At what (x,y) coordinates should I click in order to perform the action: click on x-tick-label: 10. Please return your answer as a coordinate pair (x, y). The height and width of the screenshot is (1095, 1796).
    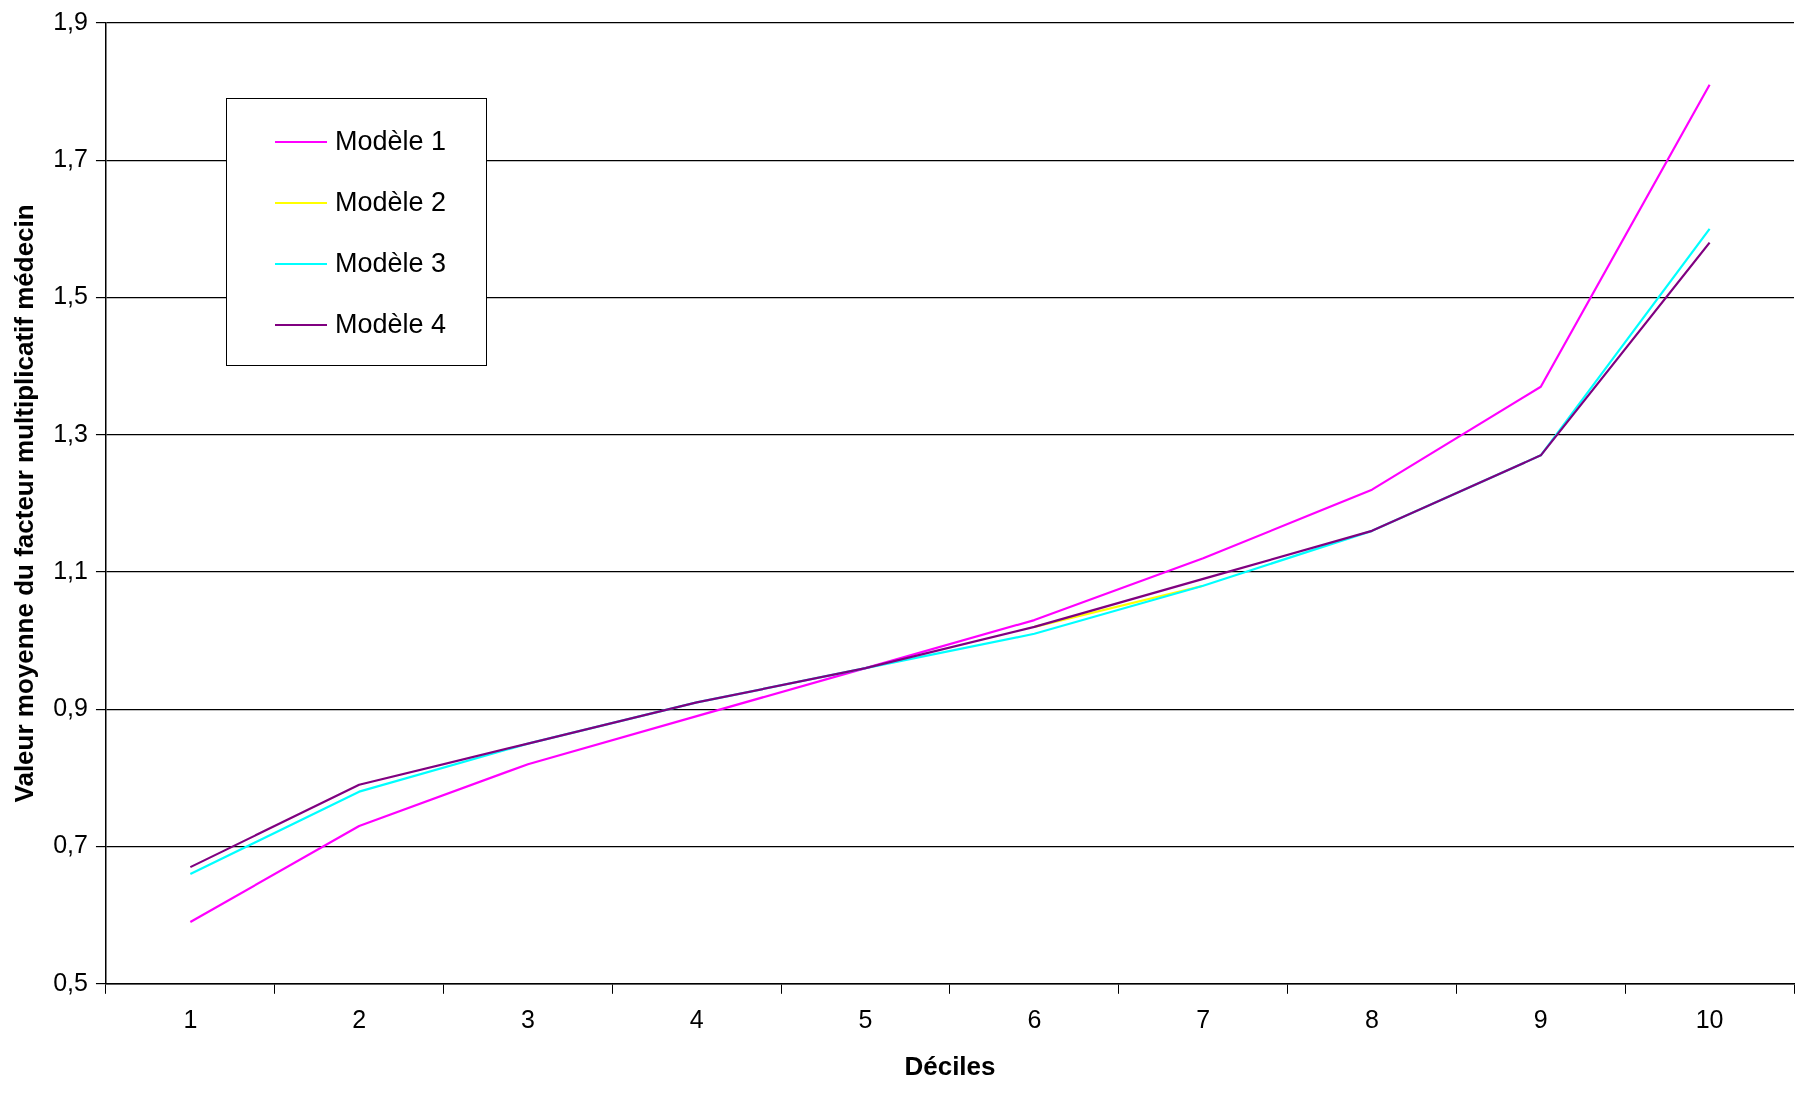
    Looking at the image, I should click on (1709, 1018).